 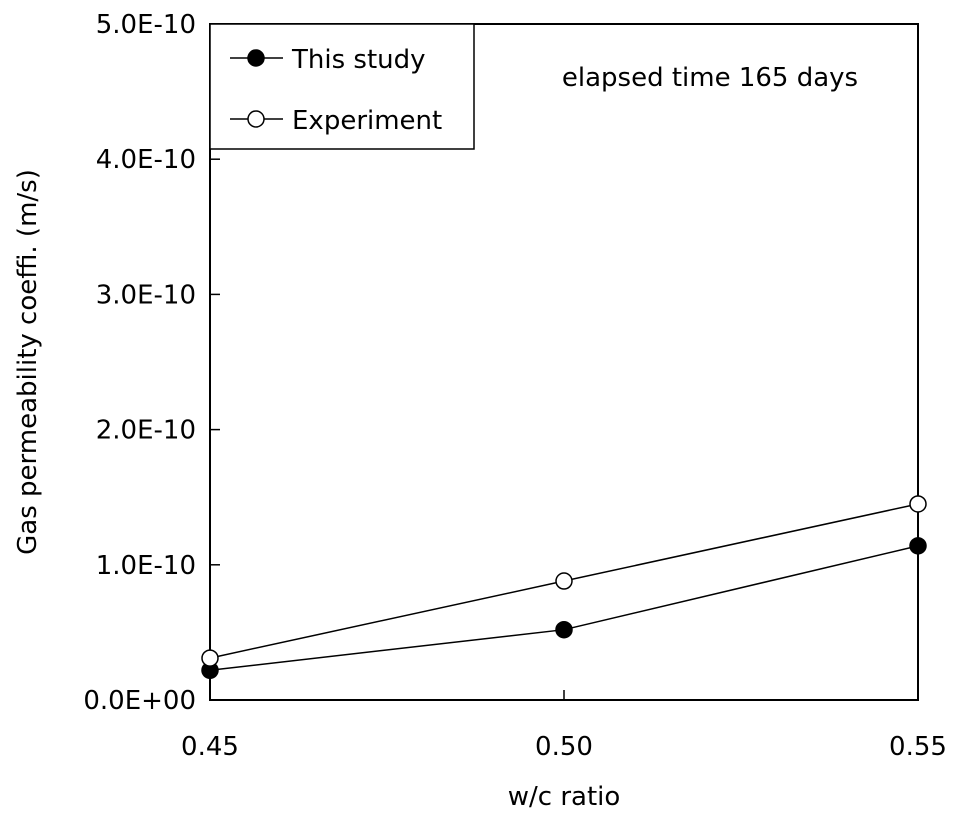 I want to click on legend-marker-this-study, so click(x=256, y=58).